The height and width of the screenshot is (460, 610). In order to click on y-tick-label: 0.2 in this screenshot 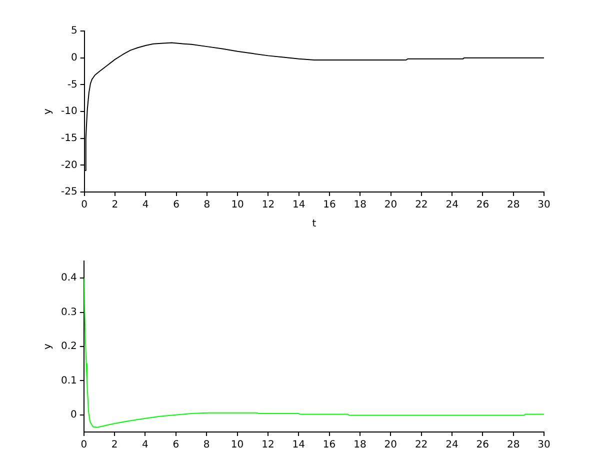, I will do `click(68, 346)`.